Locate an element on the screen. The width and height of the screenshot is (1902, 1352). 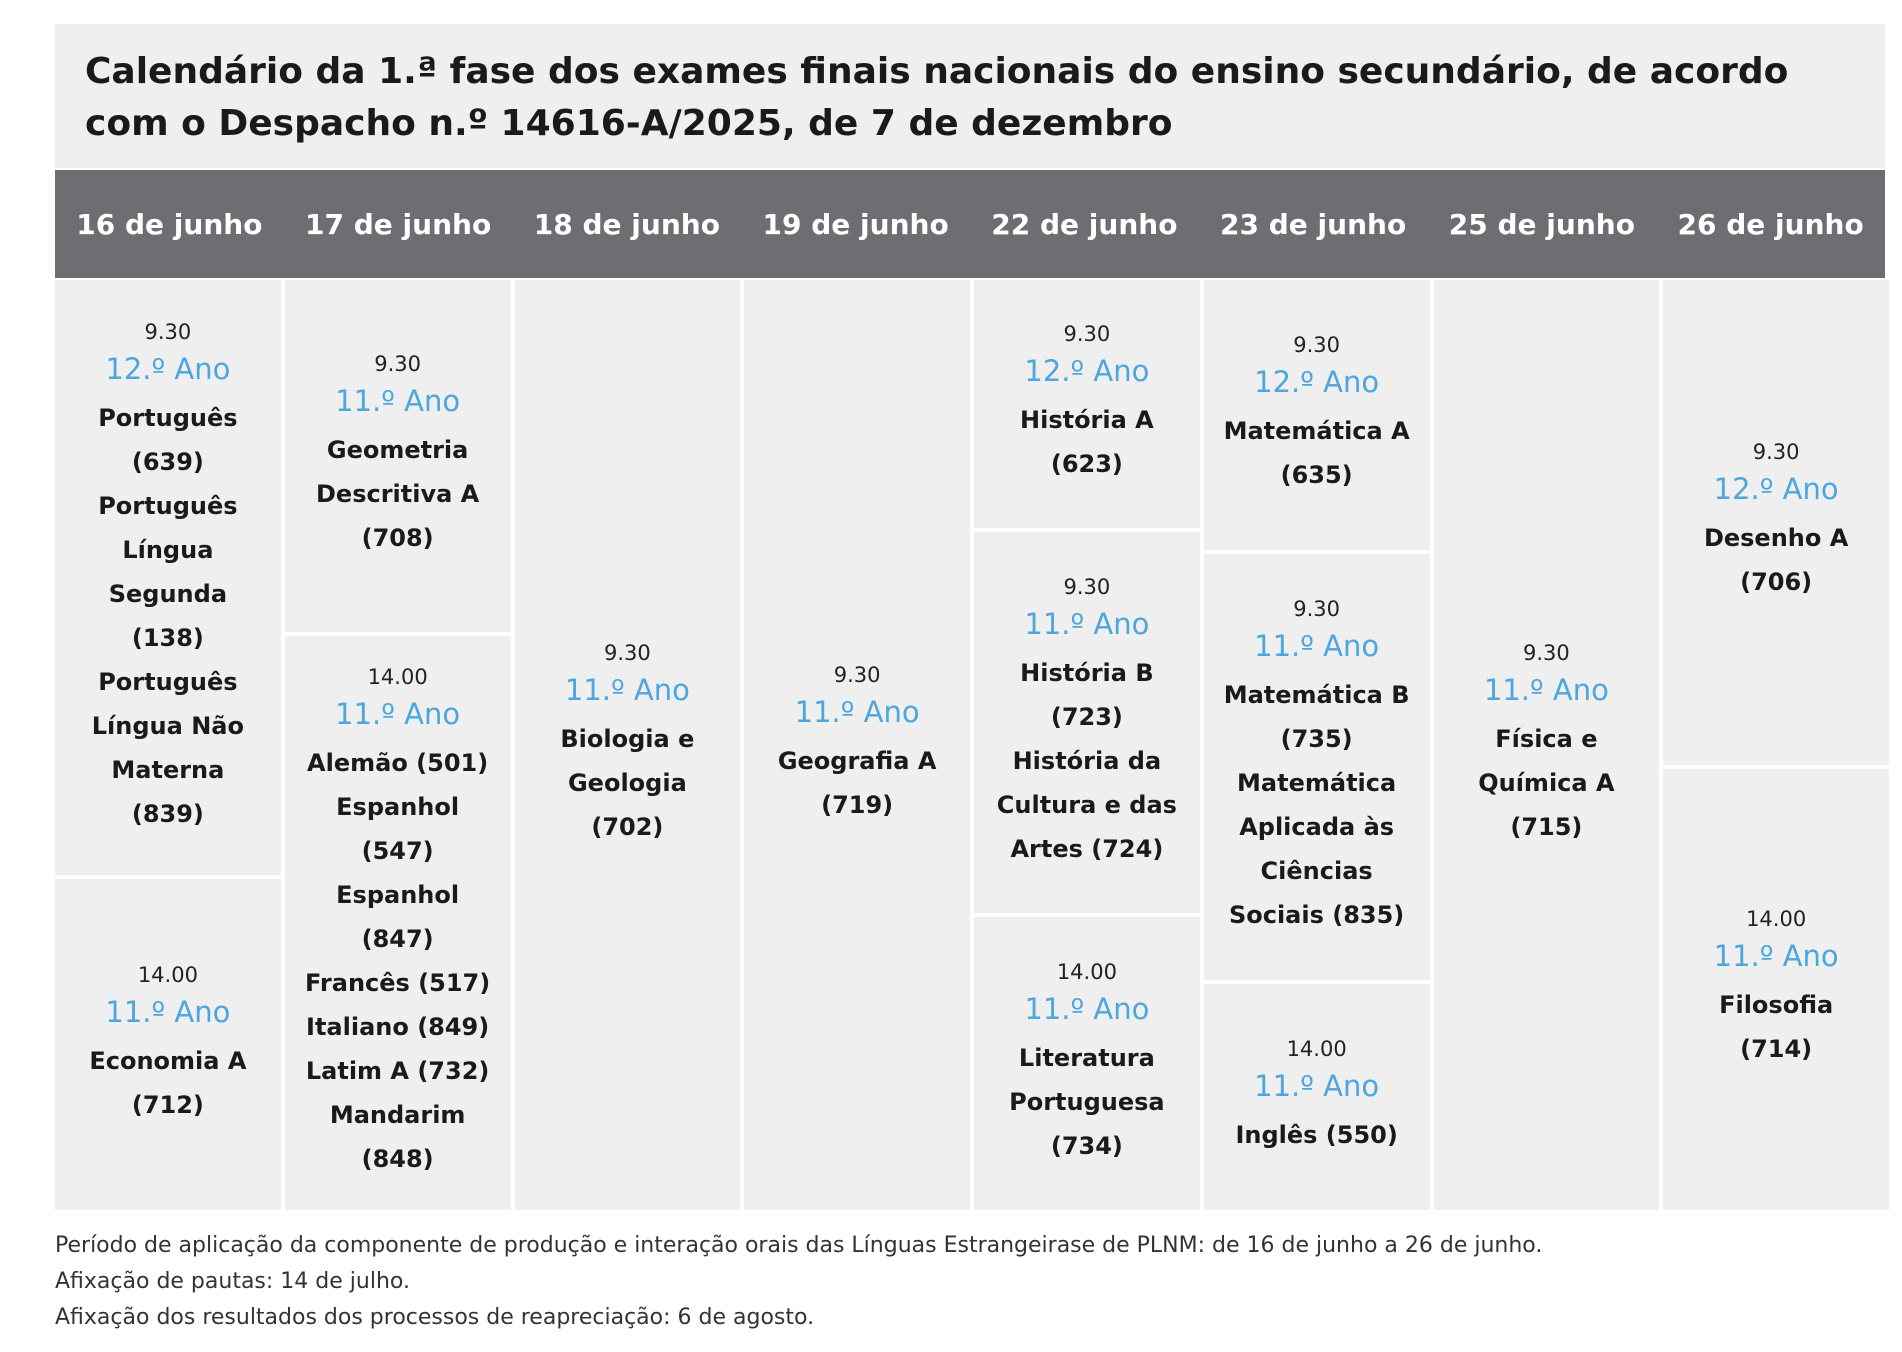
session-cell: 14.00 11.º Ano Literatura Portuguesa (734) is located at coordinates (1087, 1063).